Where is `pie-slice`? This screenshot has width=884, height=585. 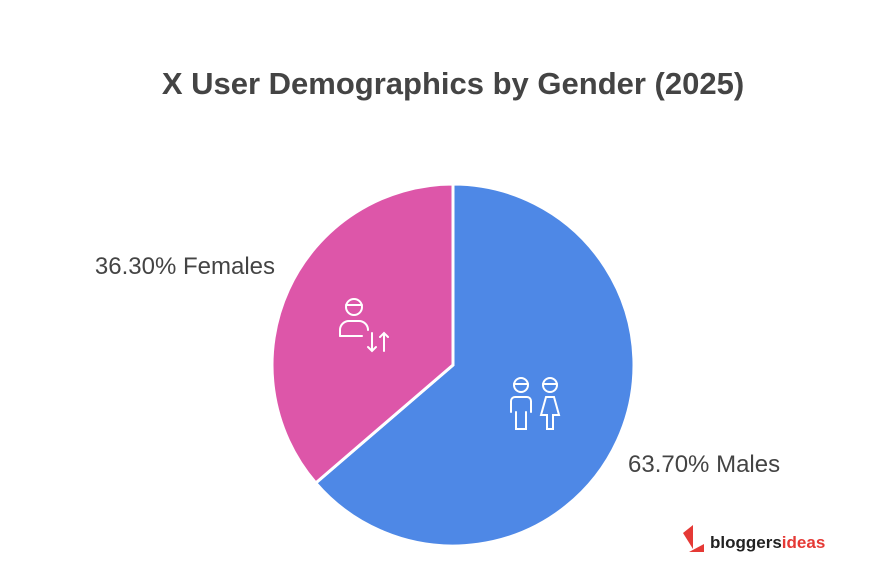 pie-slice is located at coordinates (362, 334).